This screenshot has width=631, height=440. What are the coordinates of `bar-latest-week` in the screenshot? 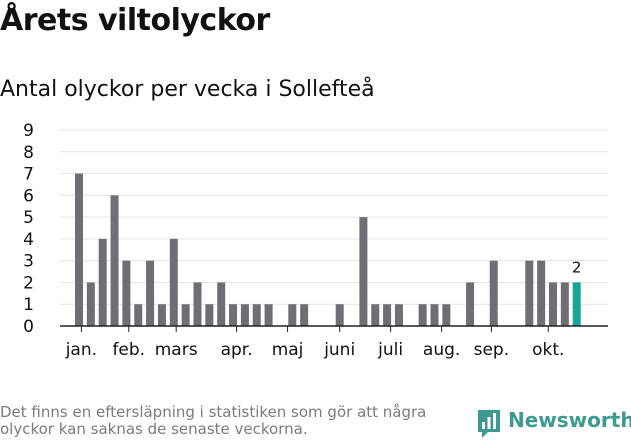 It's located at (576, 304).